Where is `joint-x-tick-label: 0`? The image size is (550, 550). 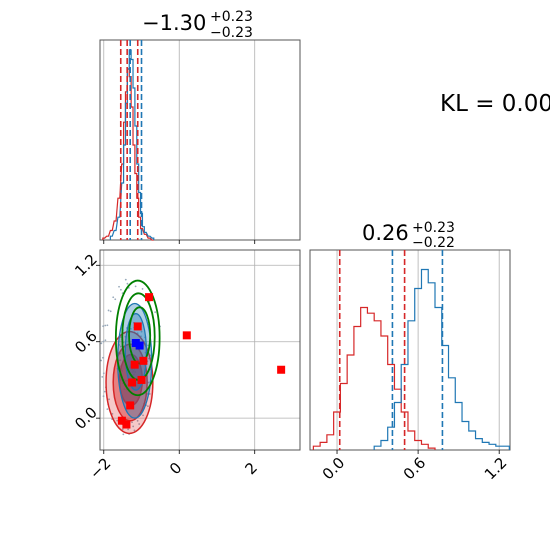
joint-x-tick-label: 0 is located at coordinates (175, 468).